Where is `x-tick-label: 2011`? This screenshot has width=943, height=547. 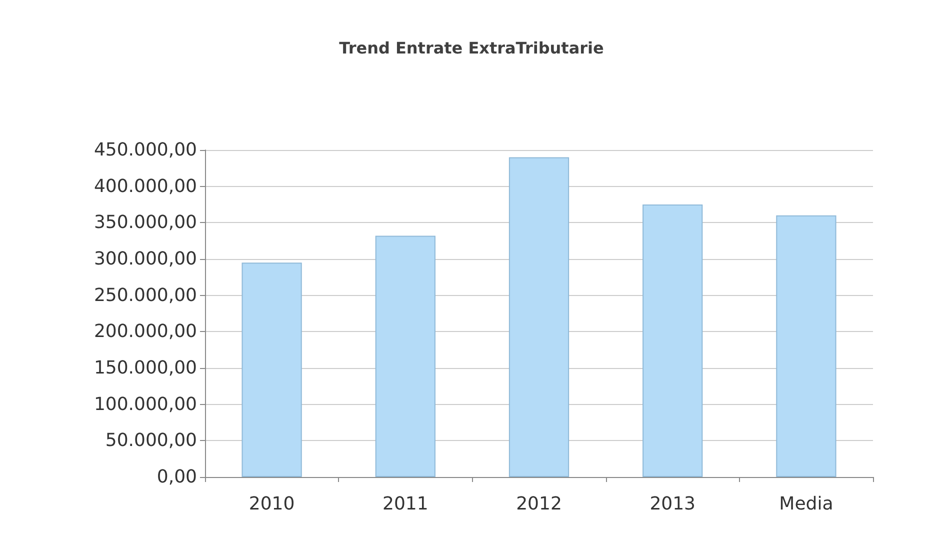
x-tick-label: 2011 is located at coordinates (405, 504).